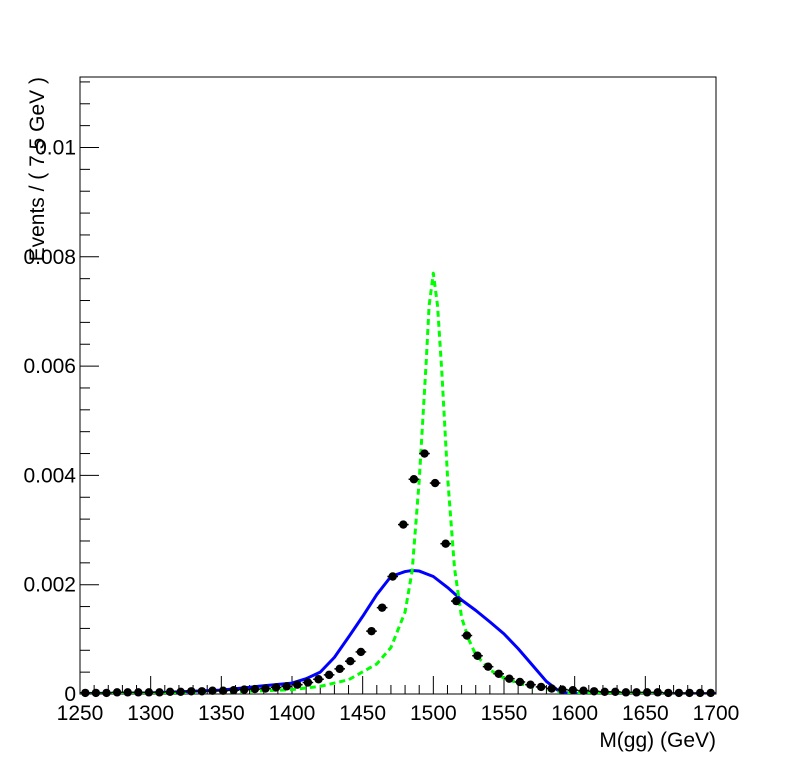  I want to click on x-tick-label: 1550, so click(504, 713).